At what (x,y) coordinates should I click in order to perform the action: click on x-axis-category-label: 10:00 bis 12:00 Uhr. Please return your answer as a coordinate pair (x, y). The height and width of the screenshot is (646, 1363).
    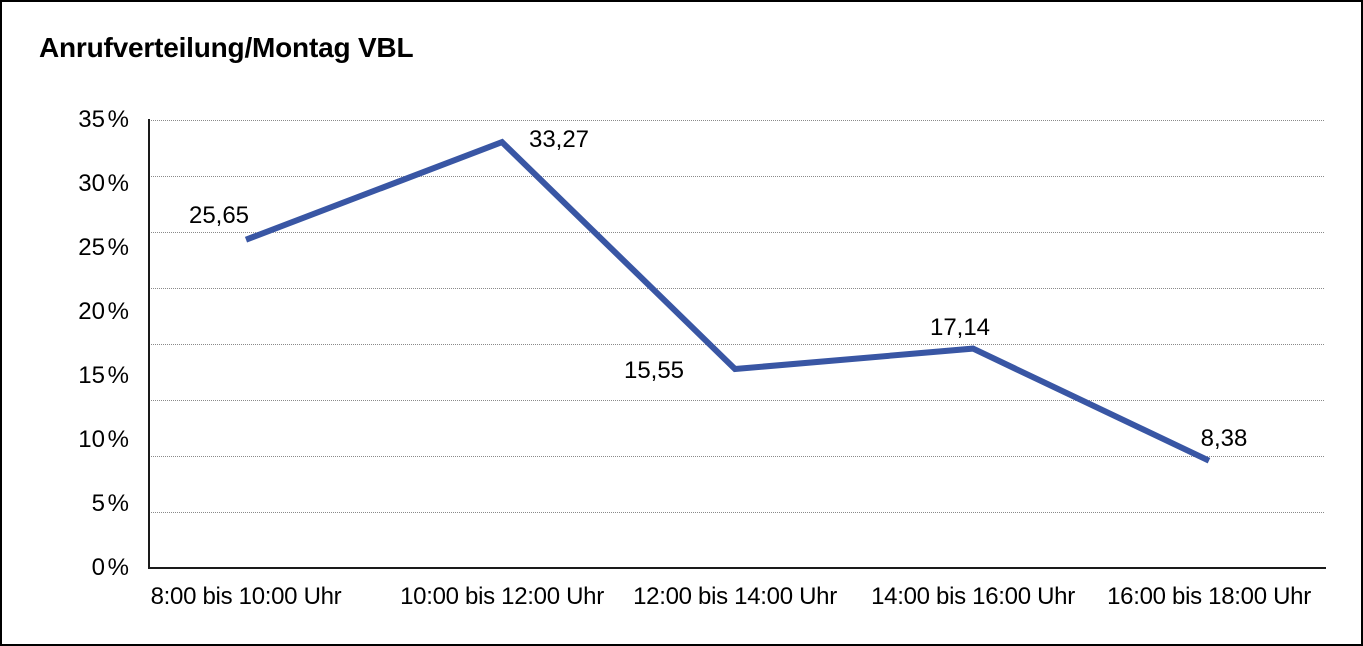
    Looking at the image, I should click on (502, 596).